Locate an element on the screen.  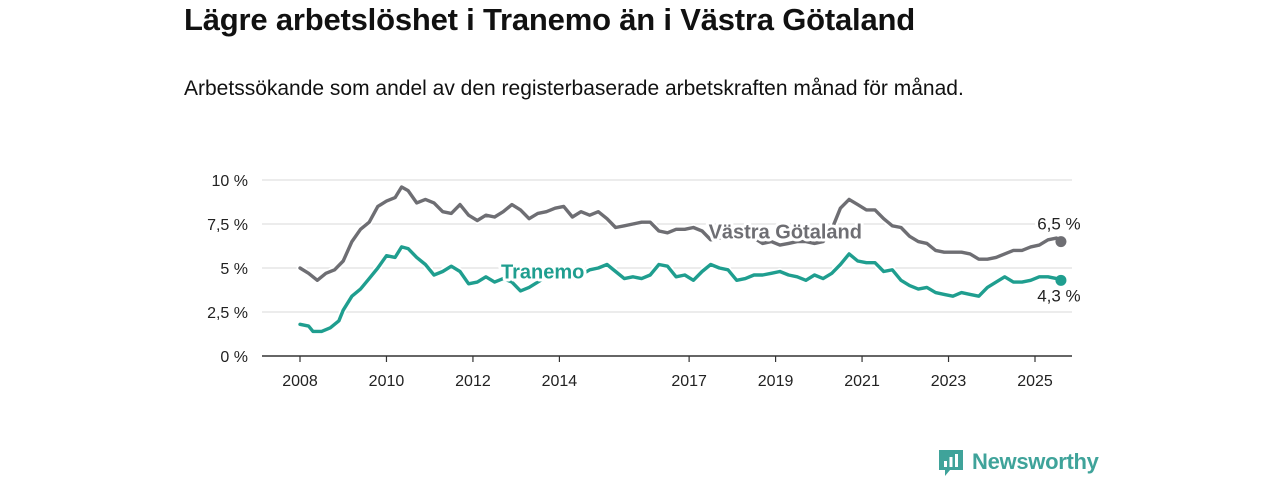
vastra-gotaland-end-point is located at coordinates (1061, 242).